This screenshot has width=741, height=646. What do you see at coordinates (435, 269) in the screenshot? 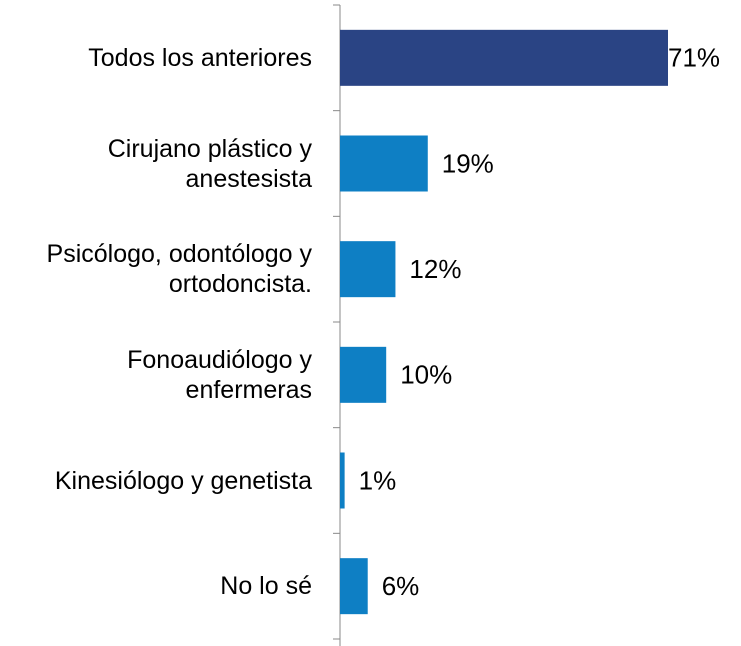
I see `value-label: 12%` at bounding box center [435, 269].